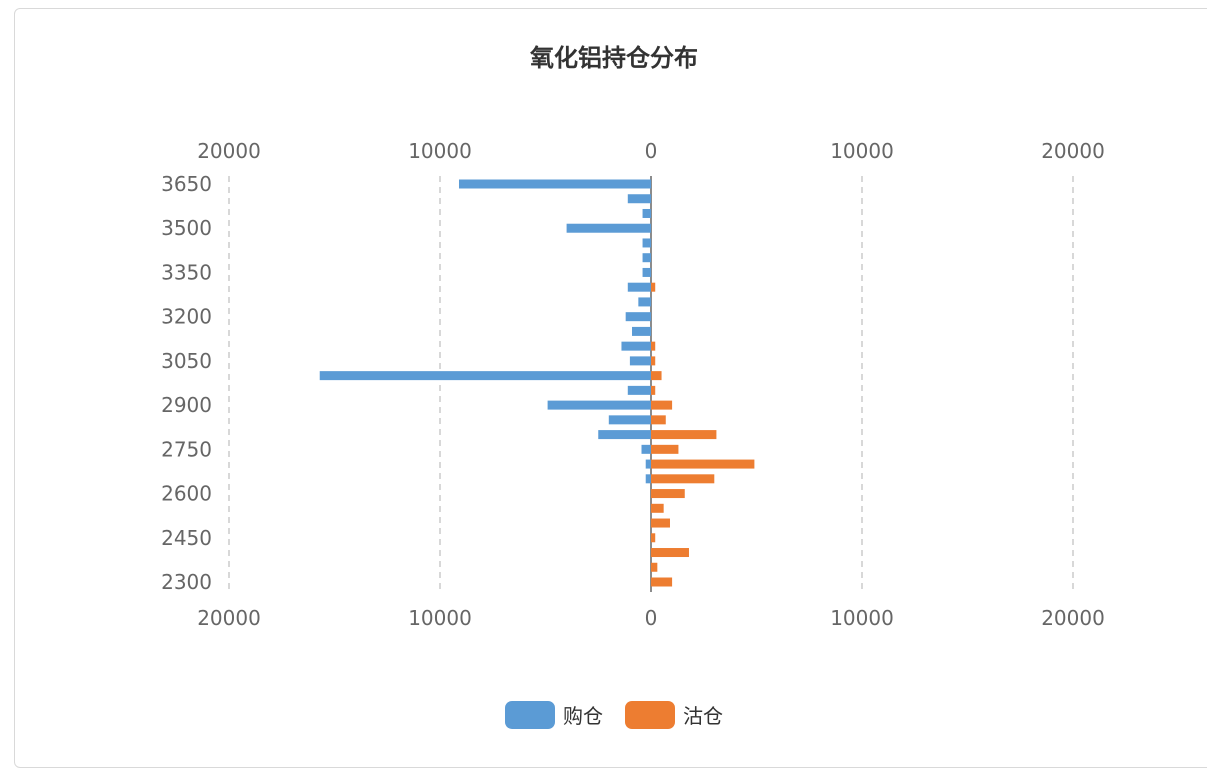 Image resolution: width=1207 pixels, height=768 pixels. I want to click on y-tick-label: 3200, so click(186, 317).